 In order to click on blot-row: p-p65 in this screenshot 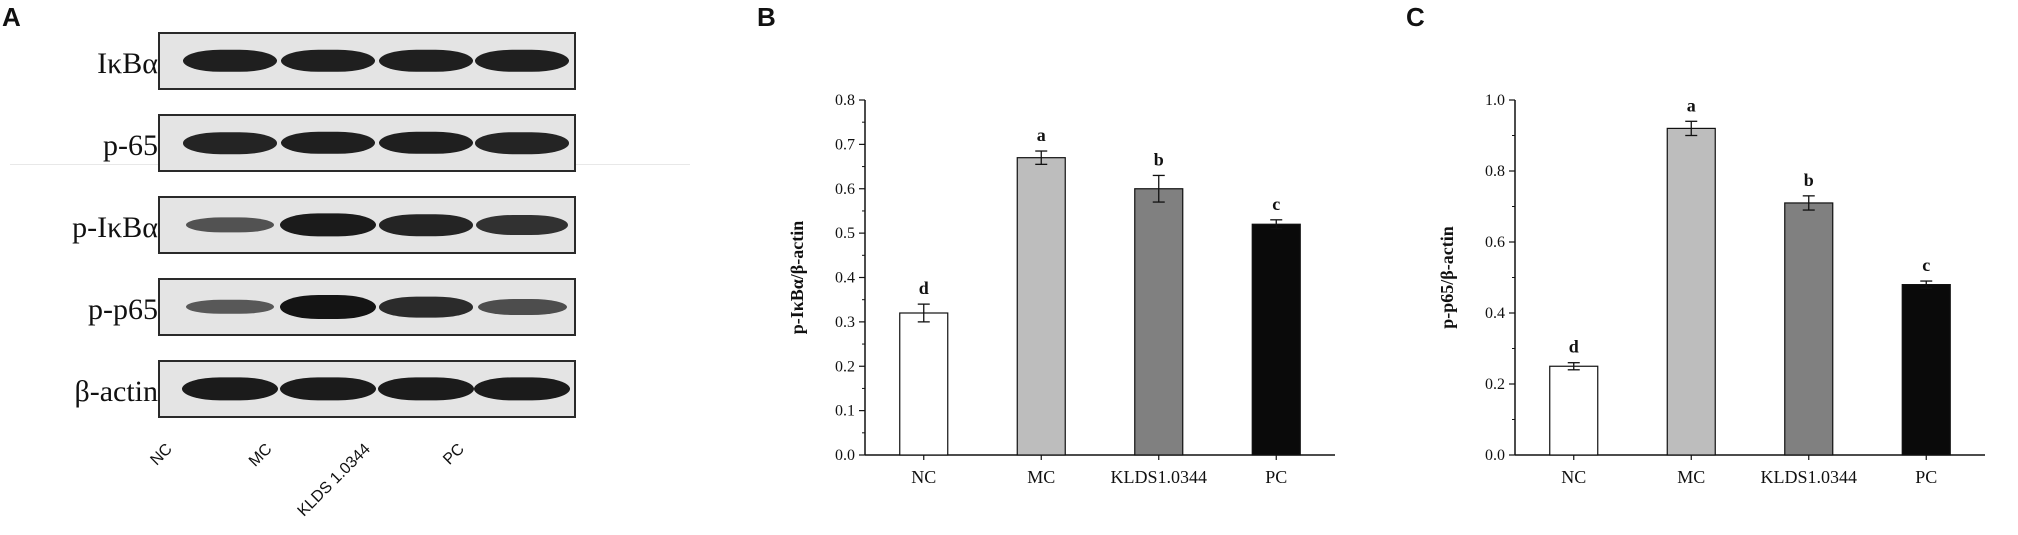, I will do `click(300, 310)`.